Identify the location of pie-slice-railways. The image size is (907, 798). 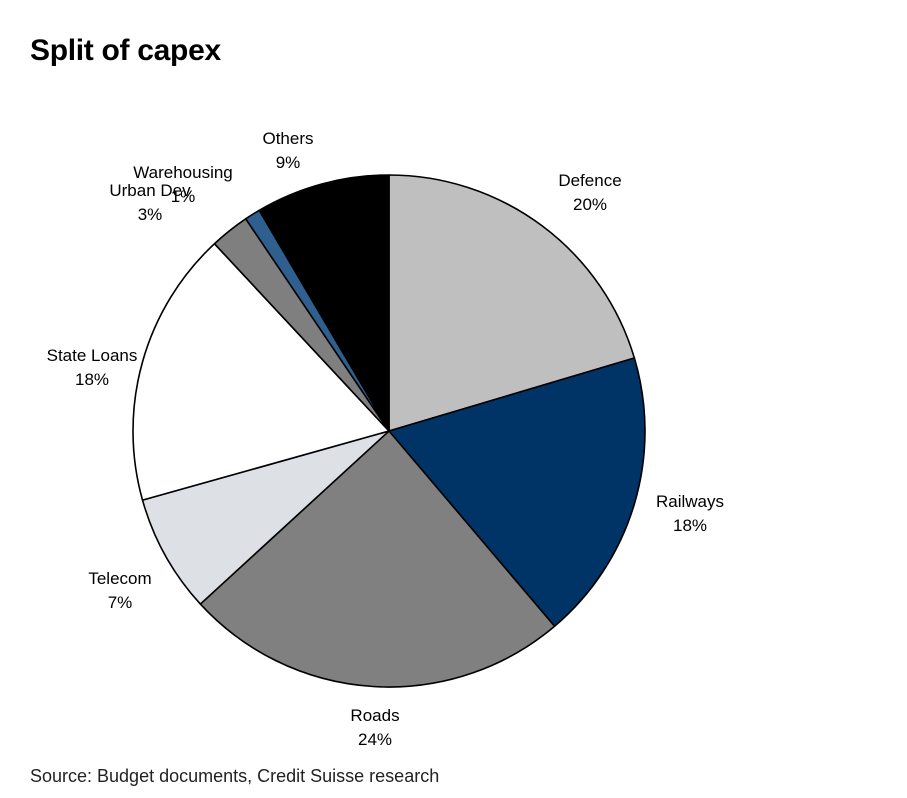
(517, 492).